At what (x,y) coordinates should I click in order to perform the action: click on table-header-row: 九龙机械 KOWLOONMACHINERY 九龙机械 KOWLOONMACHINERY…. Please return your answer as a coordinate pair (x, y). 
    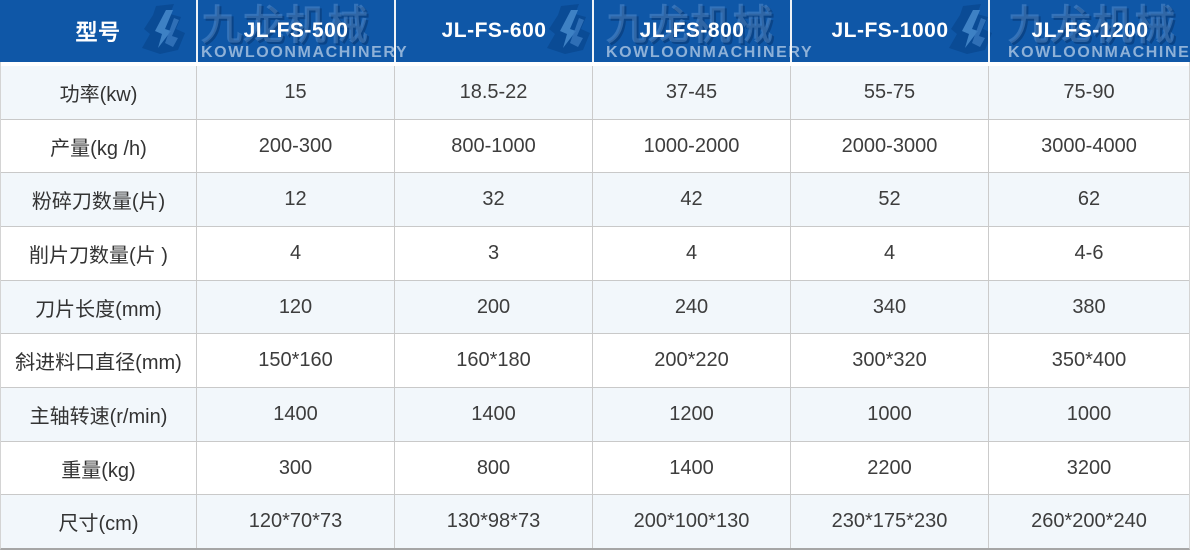
    Looking at the image, I should click on (595, 31).